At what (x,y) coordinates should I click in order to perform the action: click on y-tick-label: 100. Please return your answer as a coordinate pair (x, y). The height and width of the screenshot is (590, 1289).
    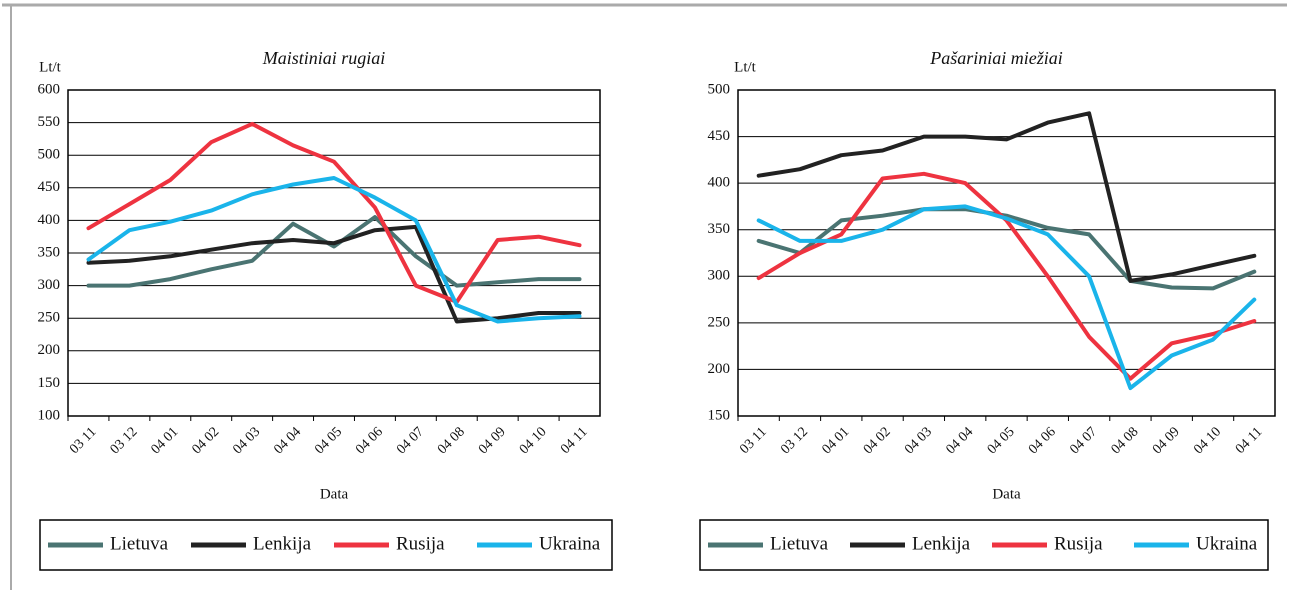
    Looking at the image, I should click on (49, 415).